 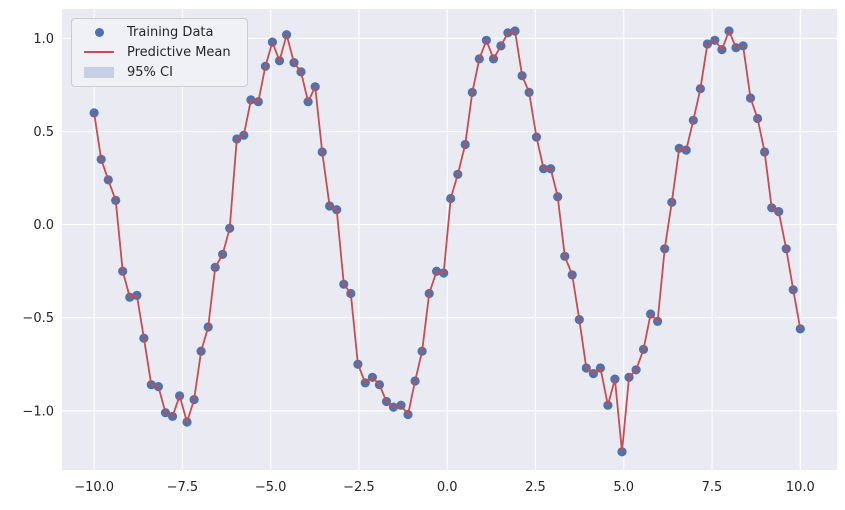 What do you see at coordinates (712, 487) in the screenshot?
I see `x-tick-label: 7.5` at bounding box center [712, 487].